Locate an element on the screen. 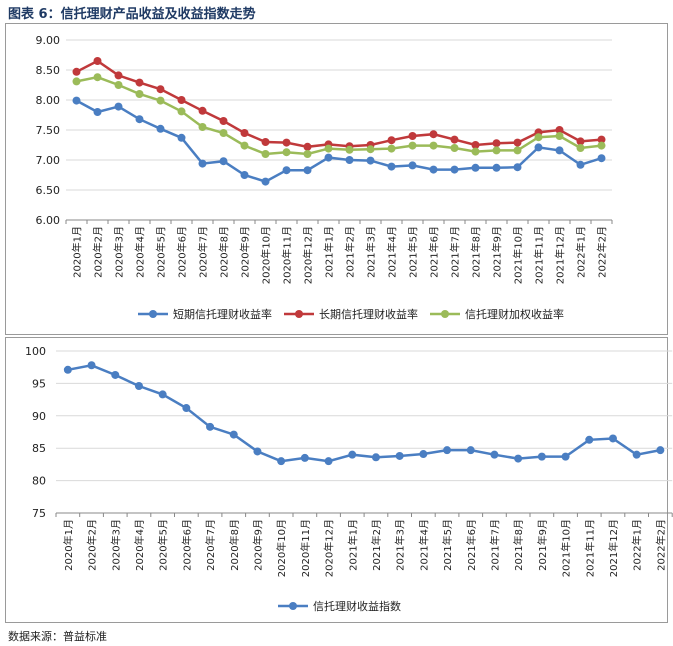 This screenshot has height=646, width=673. legend-label: 长期信托理财收益率 is located at coordinates (368, 314).